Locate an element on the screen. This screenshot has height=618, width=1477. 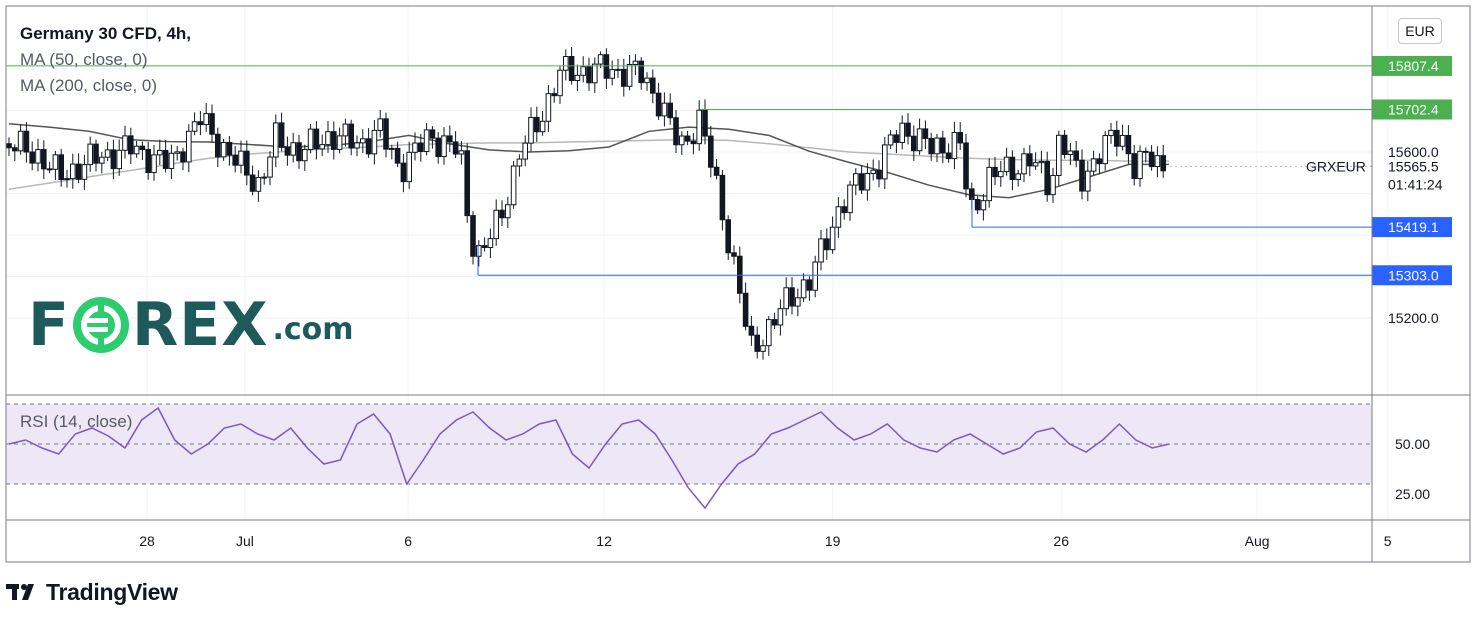
forex-logo: F REX .com is located at coordinates (191, 325).